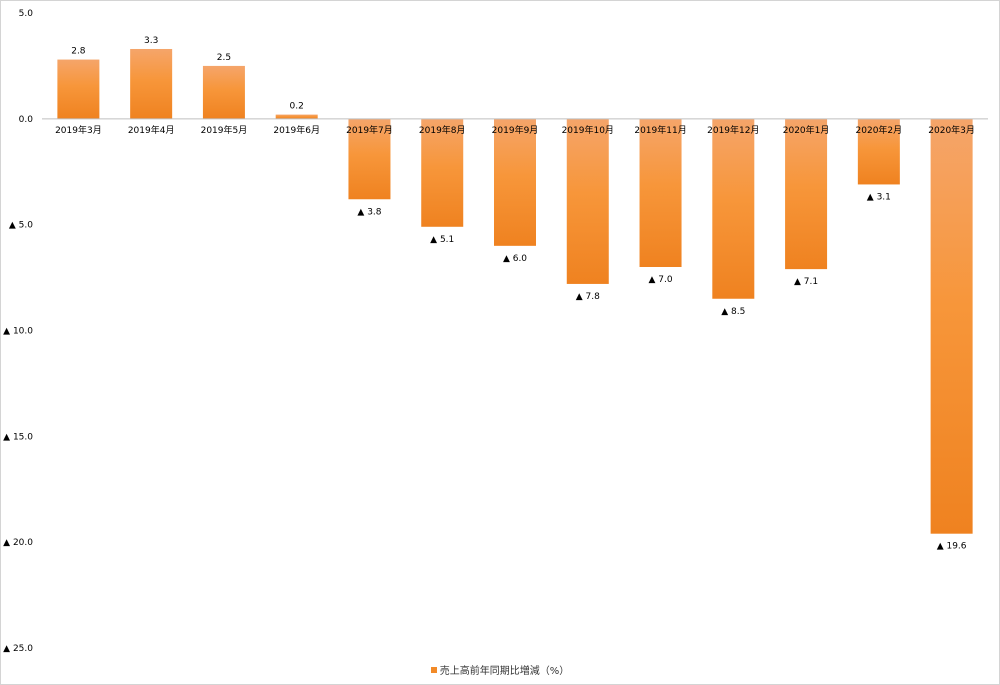 The width and height of the screenshot is (1000, 685). I want to click on category-label: 2019年8月, so click(442, 130).